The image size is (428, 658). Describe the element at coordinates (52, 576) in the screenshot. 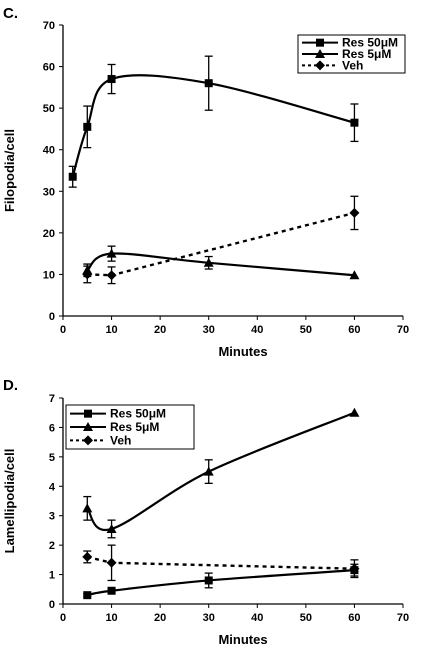

I see `y-tick-label: 1` at that location.